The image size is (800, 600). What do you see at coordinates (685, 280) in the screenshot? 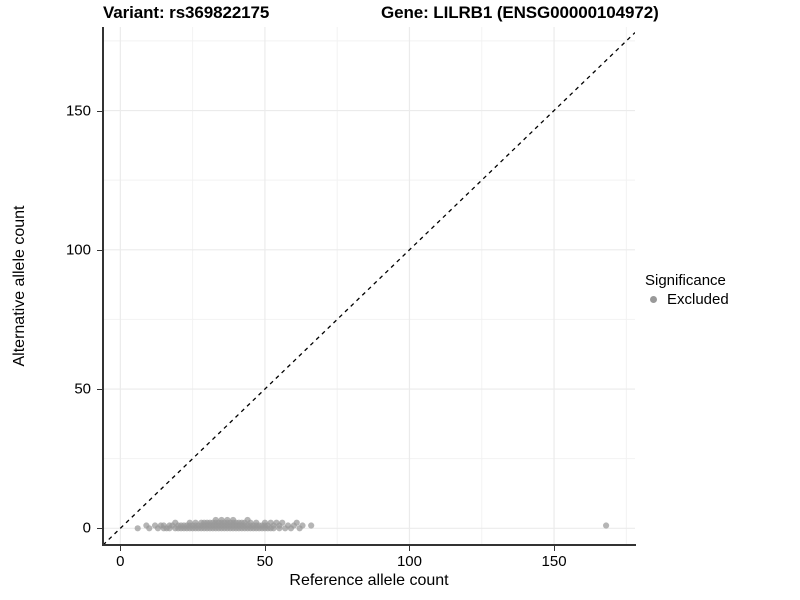
I see `legend-title: Significance` at bounding box center [685, 280].